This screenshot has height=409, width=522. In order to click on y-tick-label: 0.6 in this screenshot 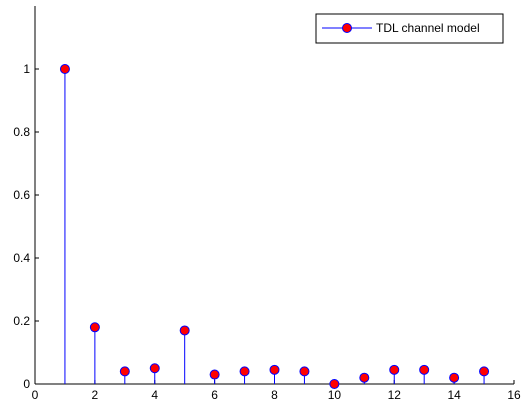, I will do `click(21, 195)`.